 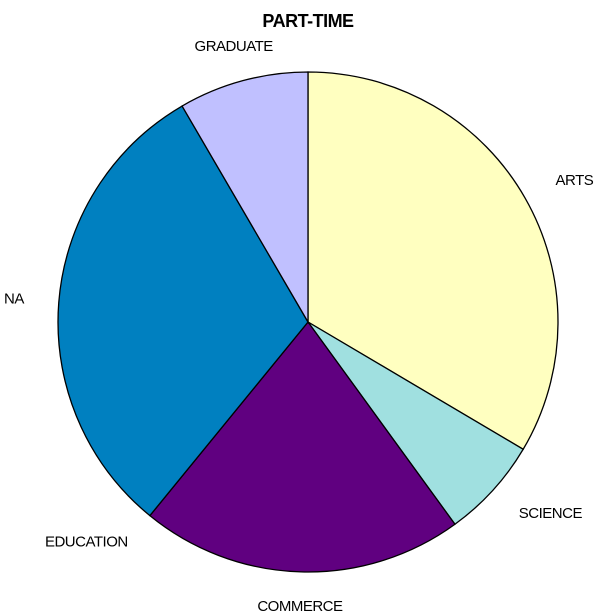 What do you see at coordinates (308, 21) in the screenshot?
I see `chart-title: PART-TIME` at bounding box center [308, 21].